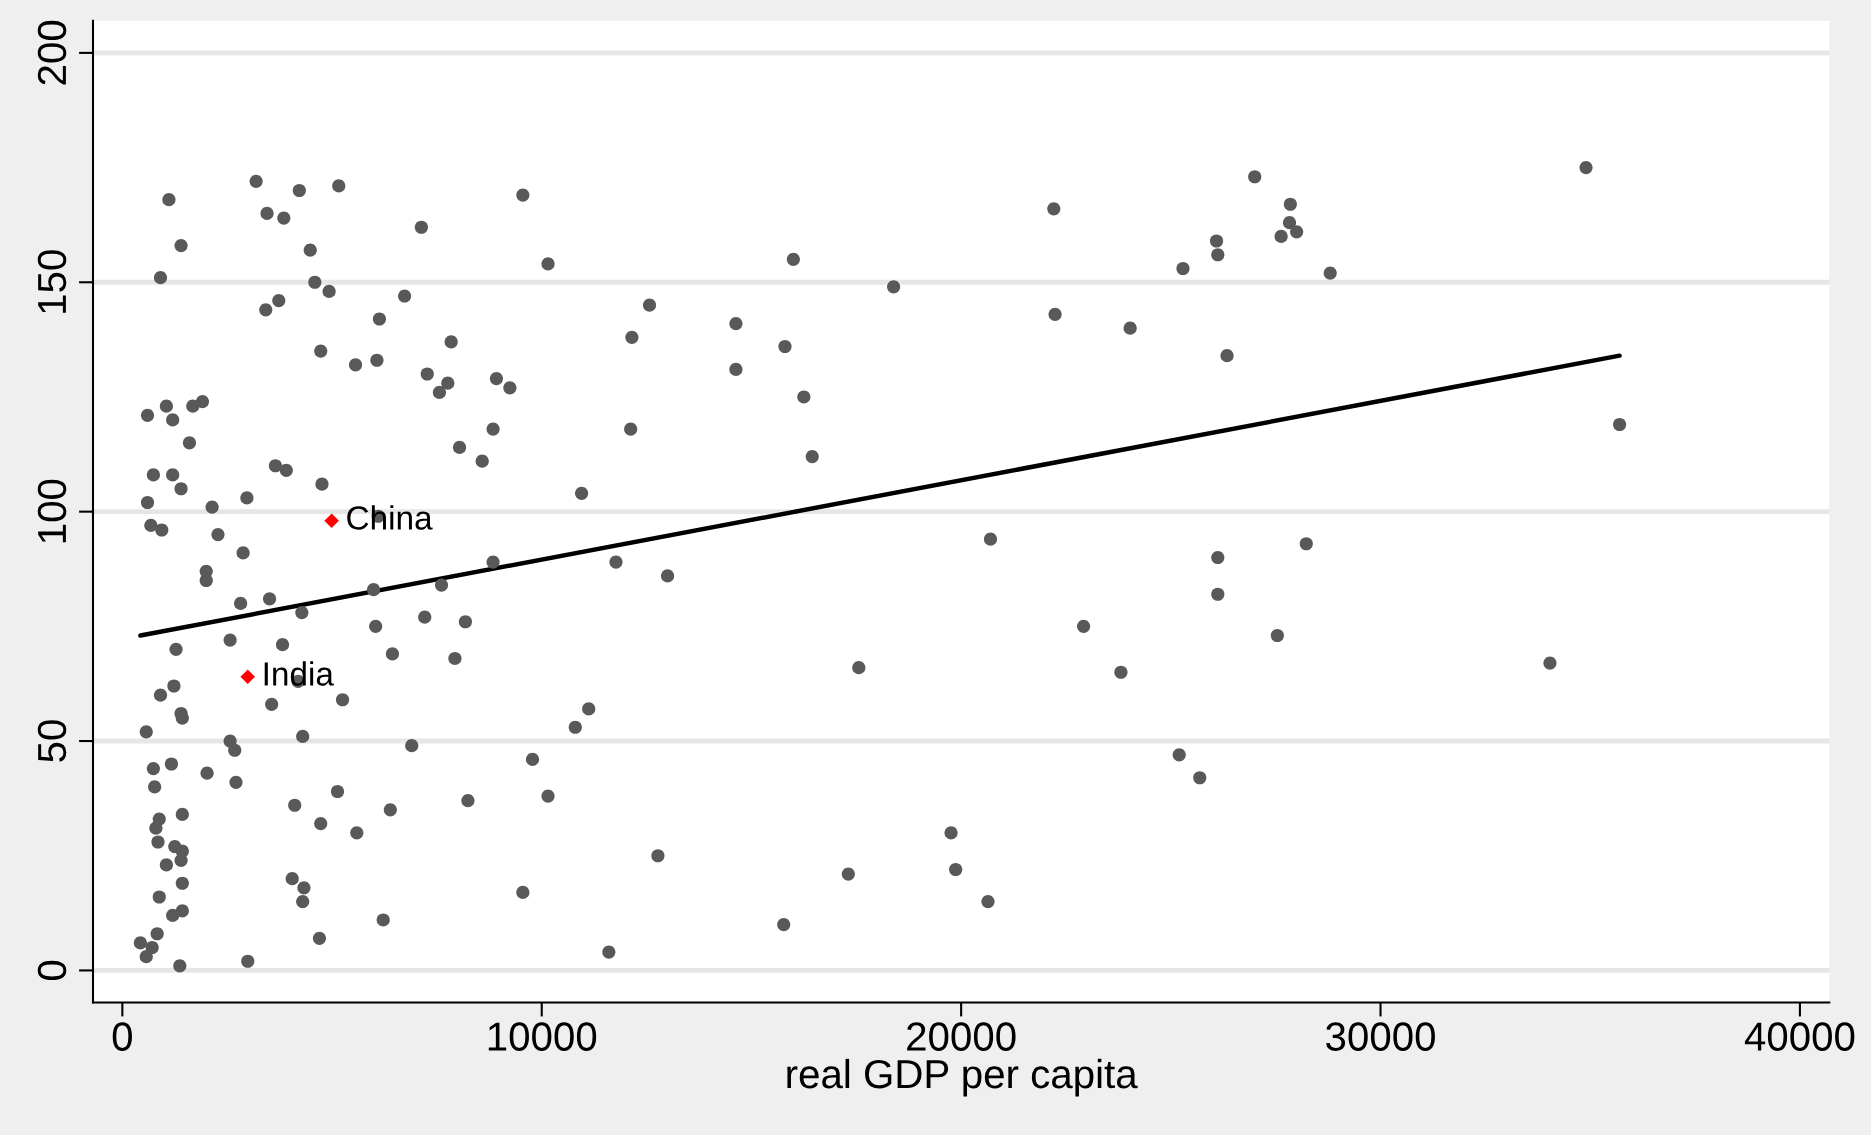  What do you see at coordinates (299, 673) in the screenshot?
I see `annotation: India` at bounding box center [299, 673].